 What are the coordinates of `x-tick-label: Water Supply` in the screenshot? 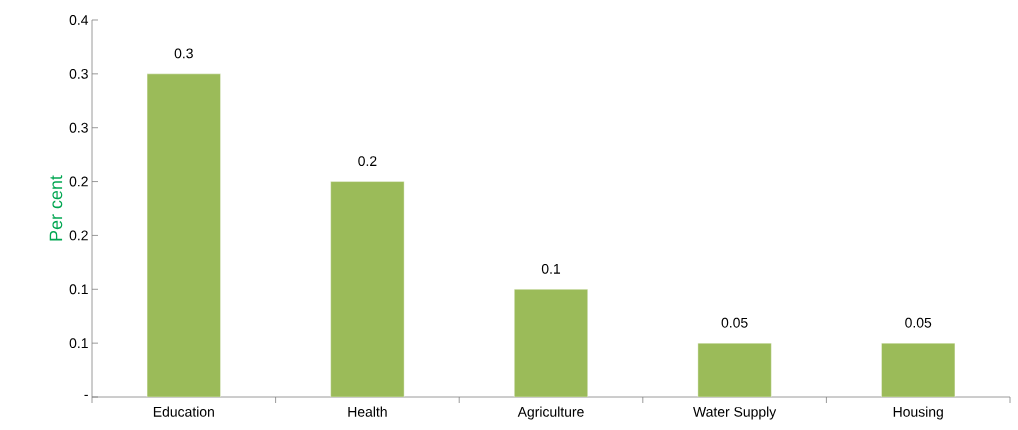 It's located at (735, 413).